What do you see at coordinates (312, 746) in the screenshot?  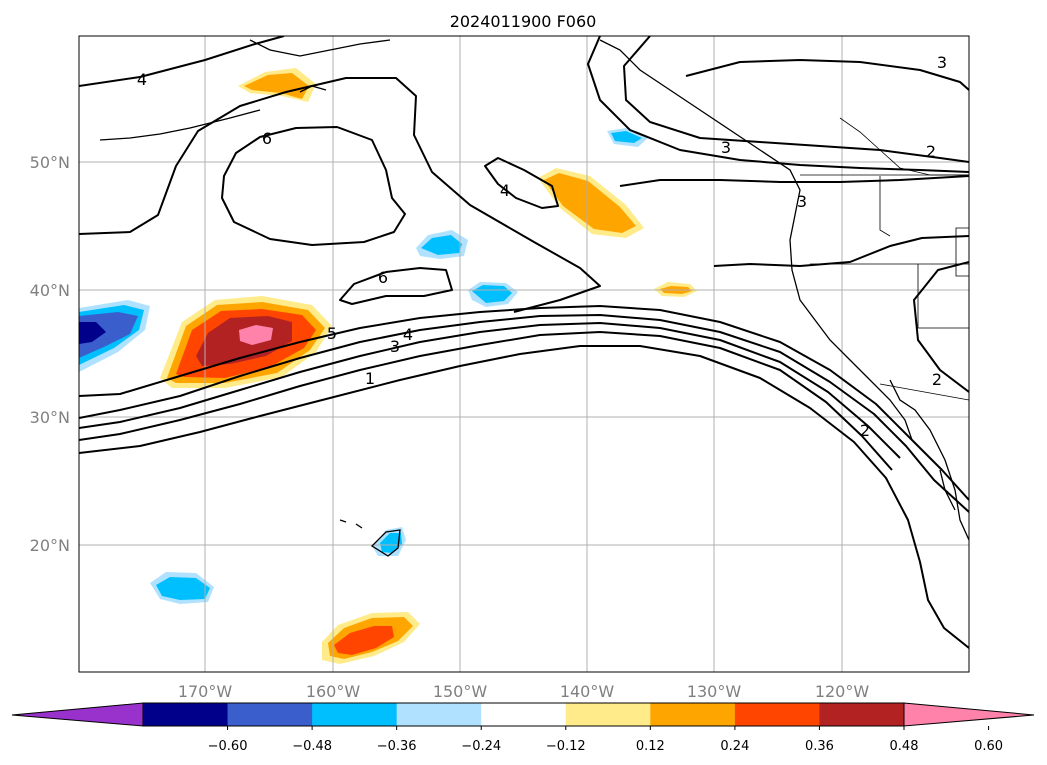 I see `colorbar-tick-label: −0.48` at bounding box center [312, 746].